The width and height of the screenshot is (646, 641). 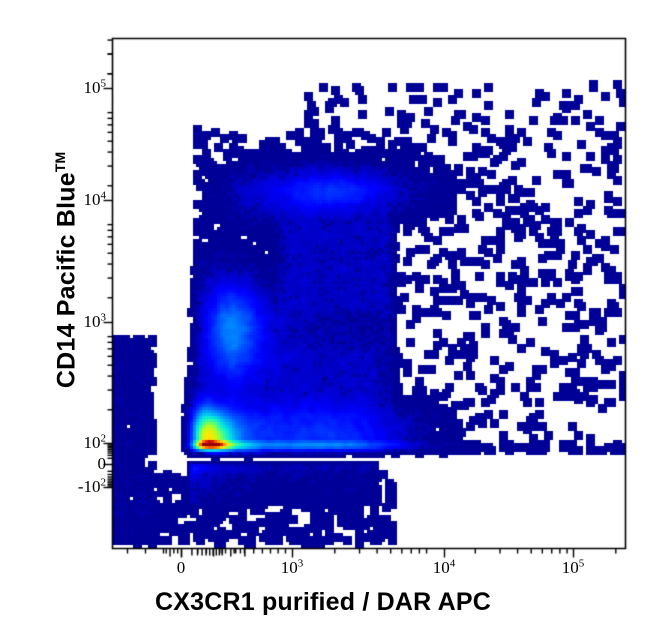 What do you see at coordinates (91, 486) in the screenshot?
I see `y-tick-label: -102` at bounding box center [91, 486].